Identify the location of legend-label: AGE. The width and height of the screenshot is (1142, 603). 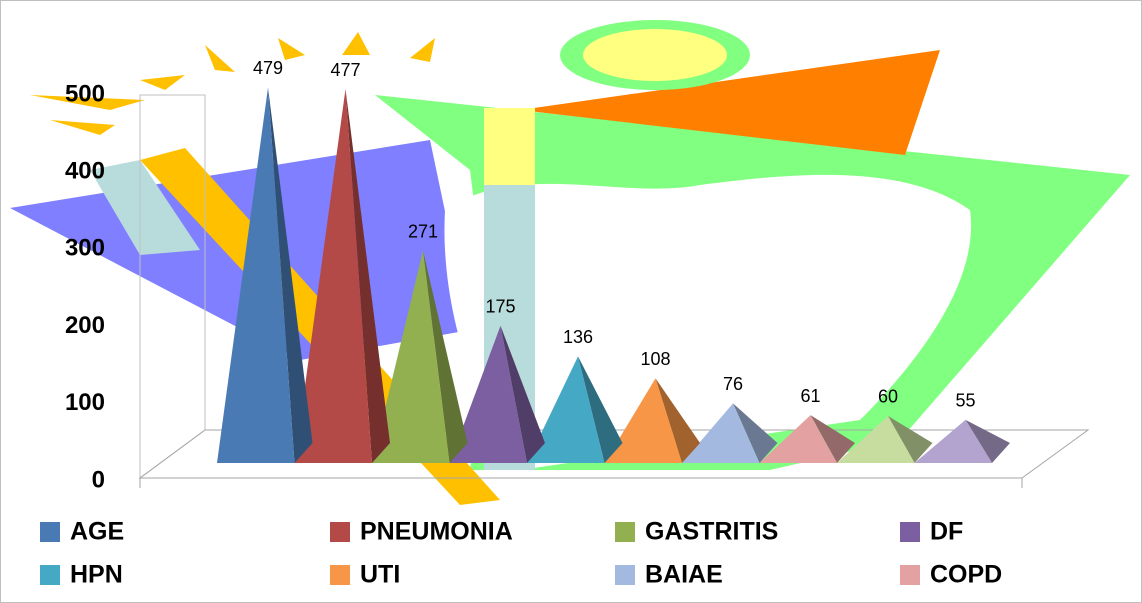
(97, 532).